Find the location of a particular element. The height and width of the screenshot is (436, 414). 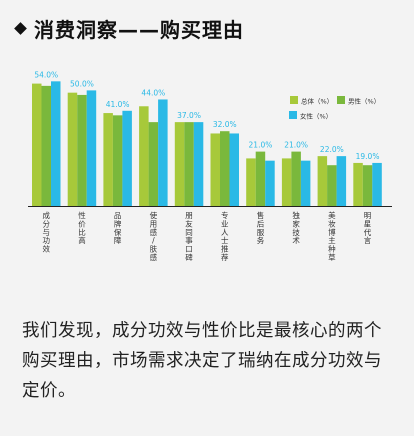

category-label: 售后服务 is located at coordinates (261, 227).